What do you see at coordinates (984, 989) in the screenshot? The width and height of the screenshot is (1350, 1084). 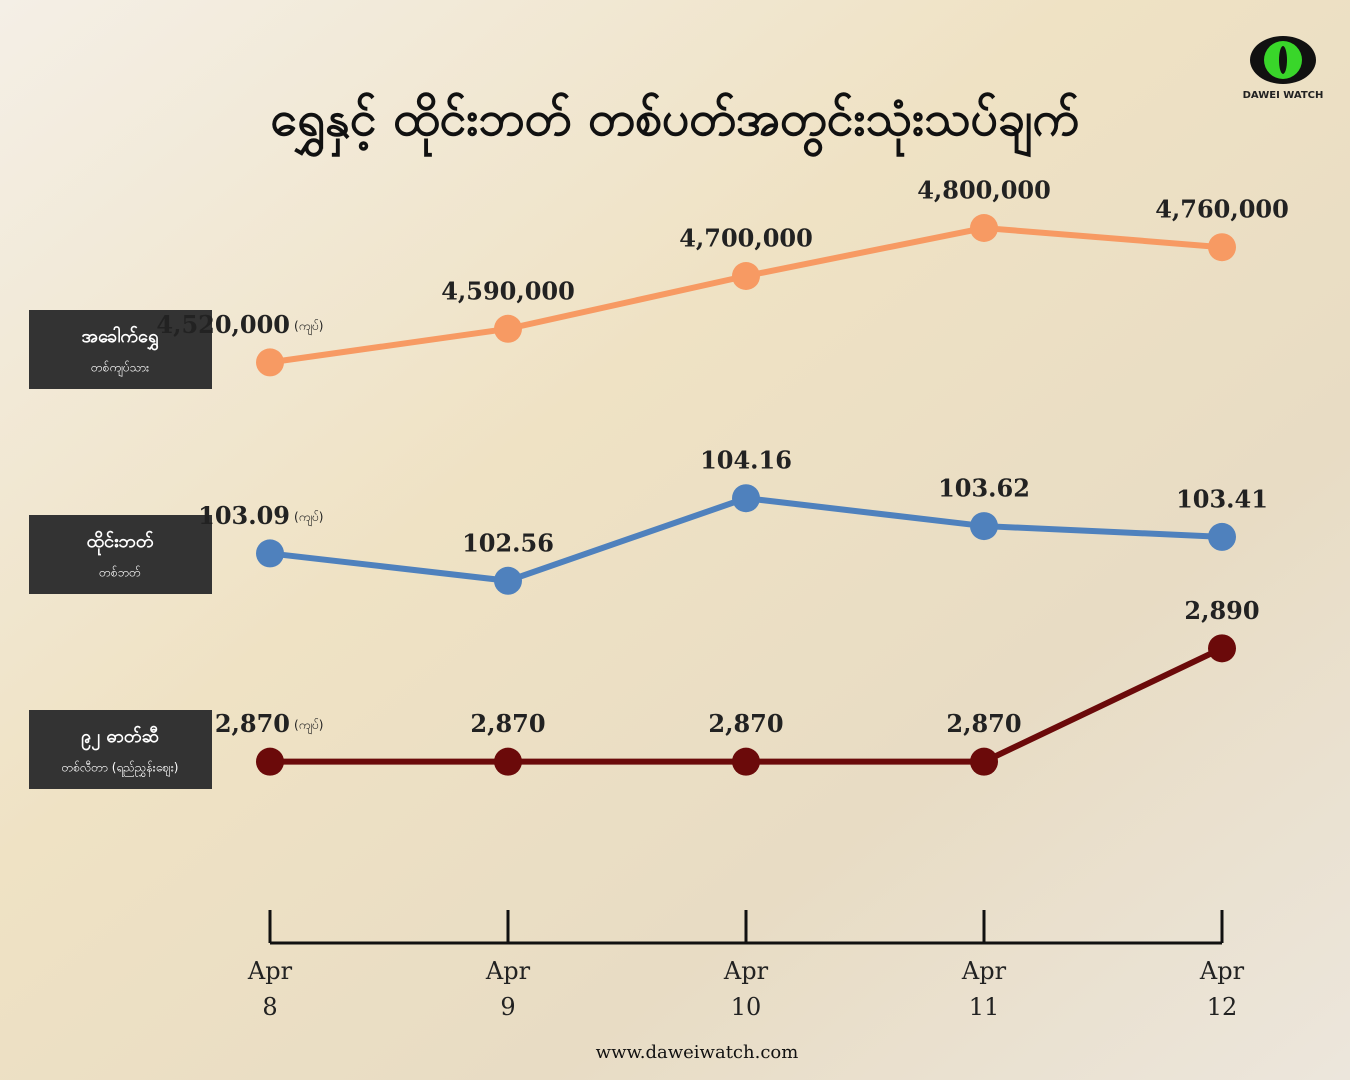 I see `x-tick-label: Apr 11` at bounding box center [984, 989].